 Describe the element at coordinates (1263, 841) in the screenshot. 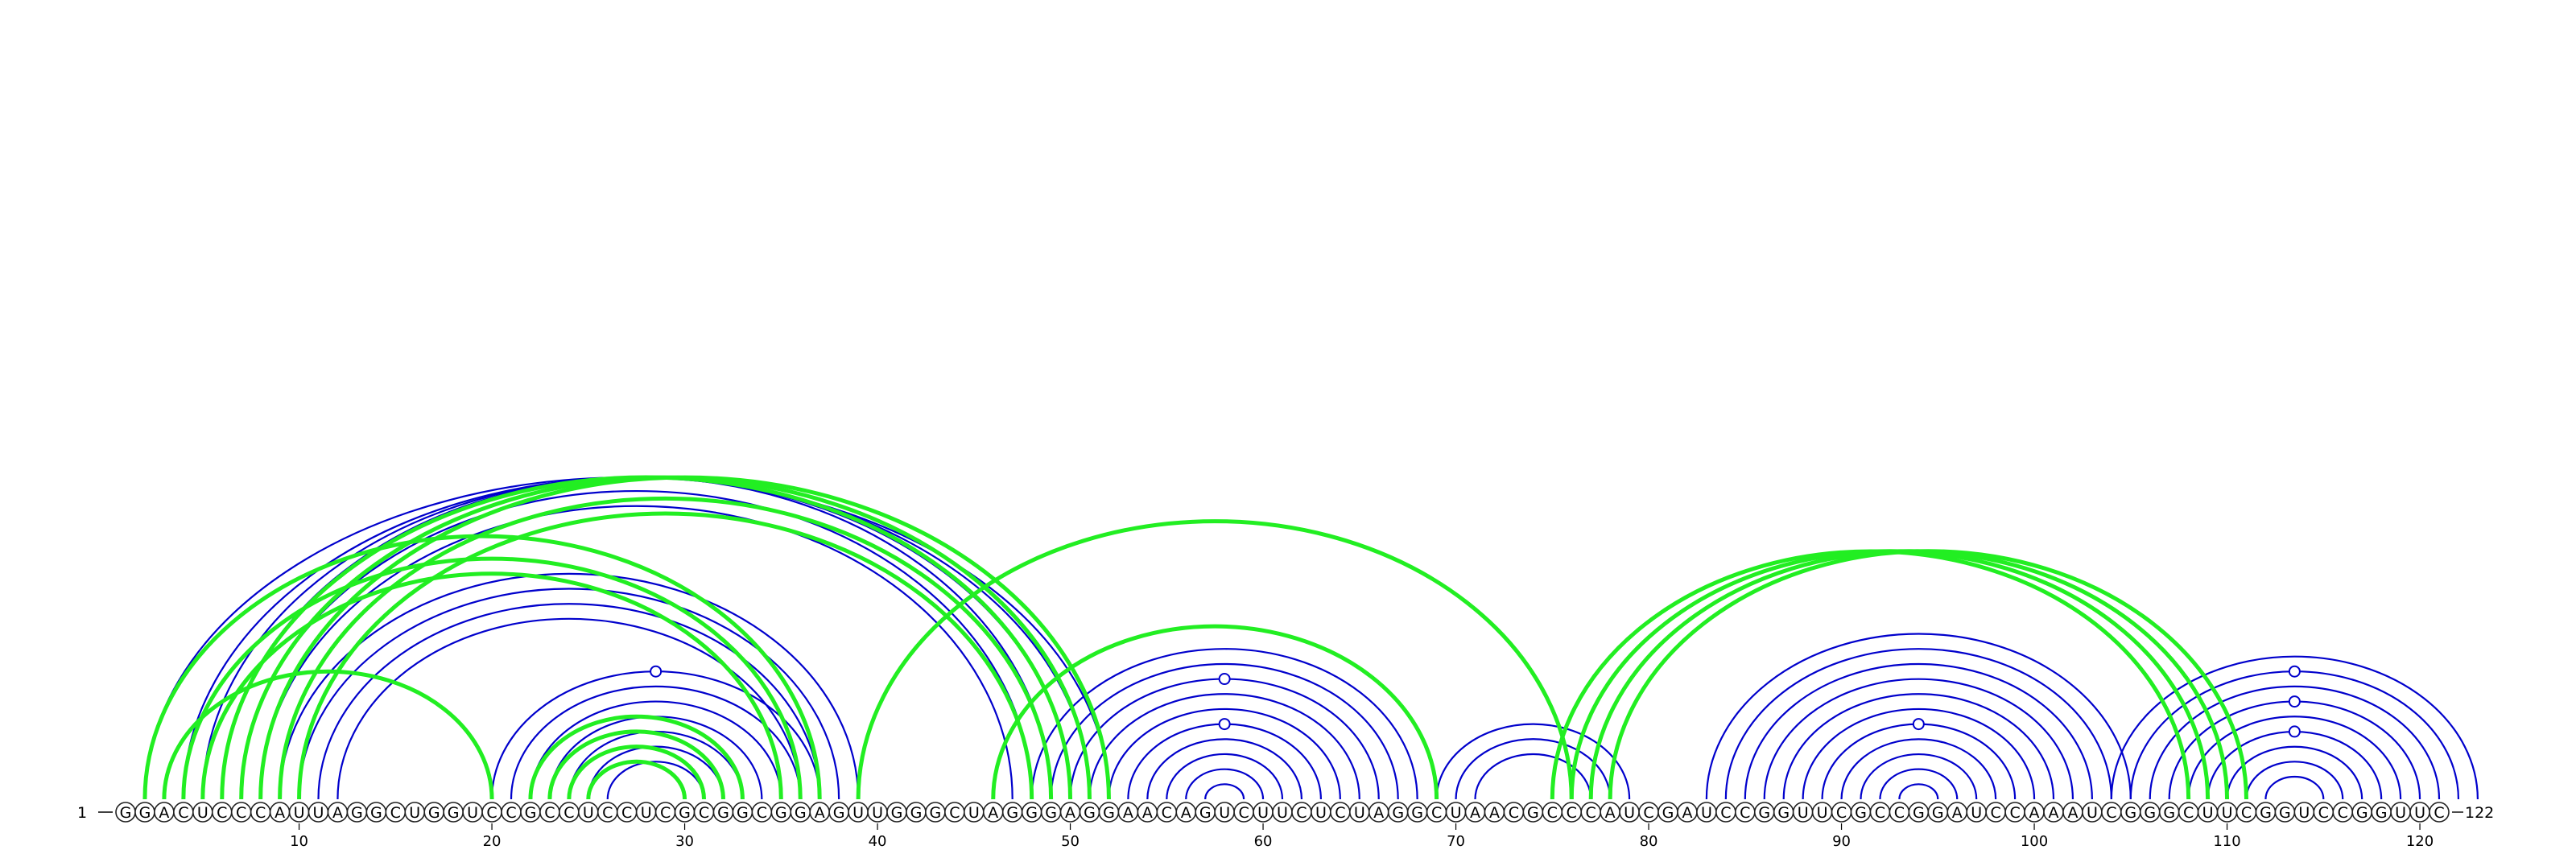

I see `axis-tick-label: 60` at that location.